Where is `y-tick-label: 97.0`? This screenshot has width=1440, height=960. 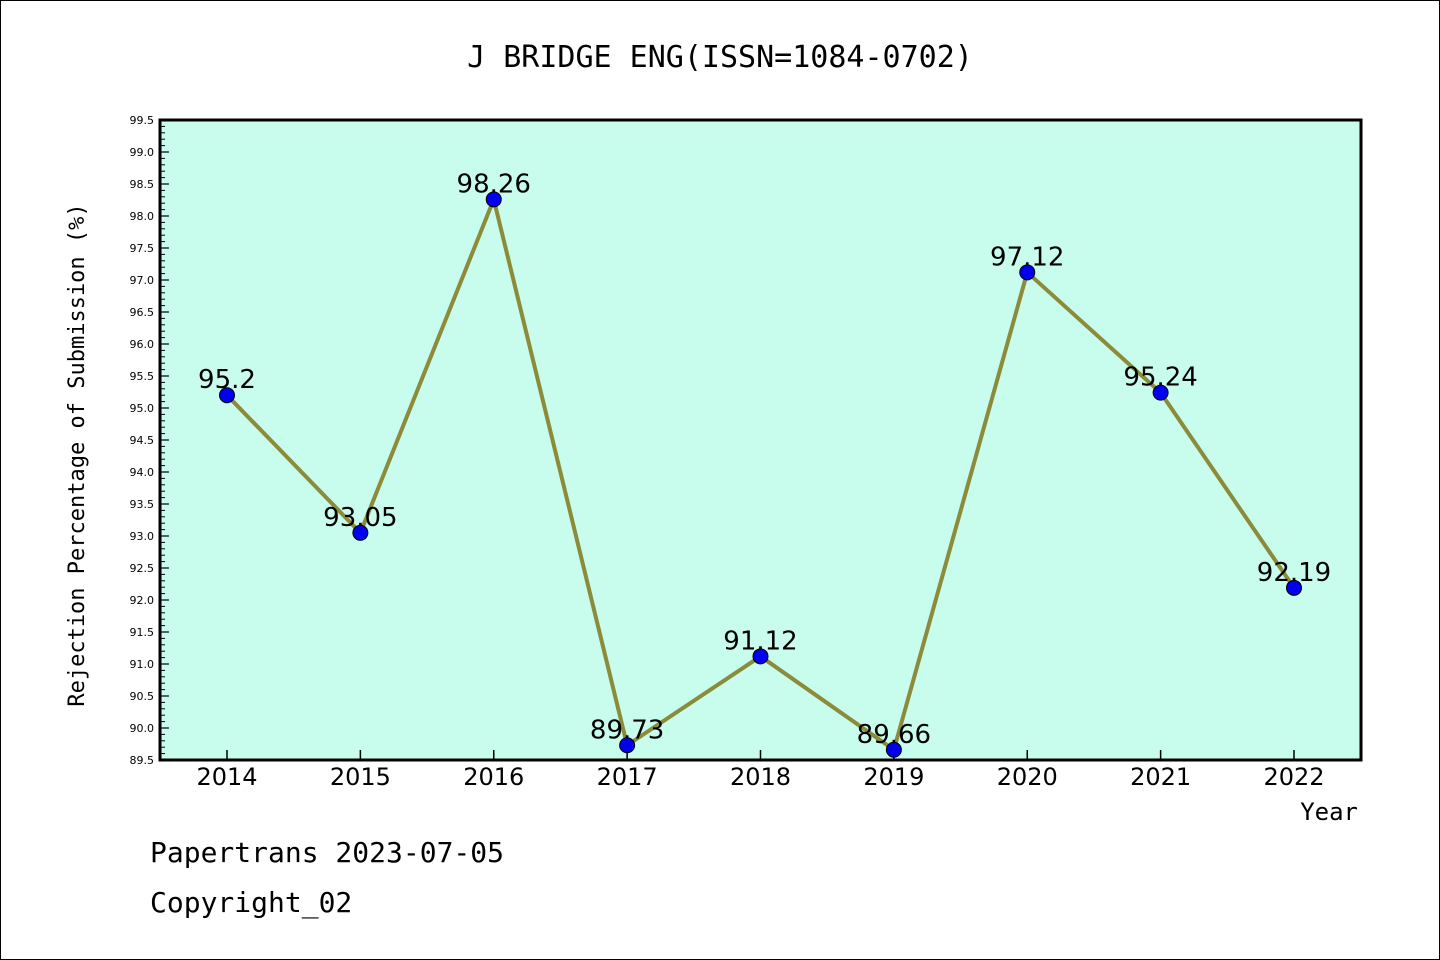
y-tick-label: 97.0 is located at coordinates (142, 280).